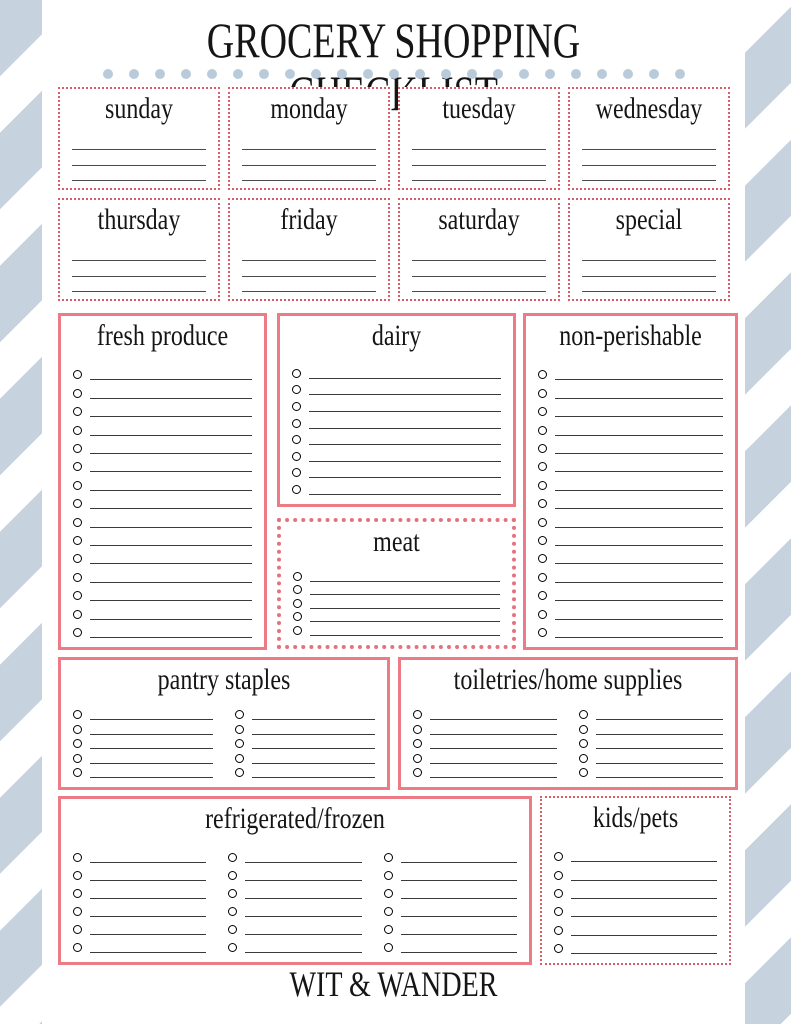 The height and width of the screenshot is (1024, 791). I want to click on category-box-refrigerated-frozen: refrigerated/frozen, so click(295, 880).